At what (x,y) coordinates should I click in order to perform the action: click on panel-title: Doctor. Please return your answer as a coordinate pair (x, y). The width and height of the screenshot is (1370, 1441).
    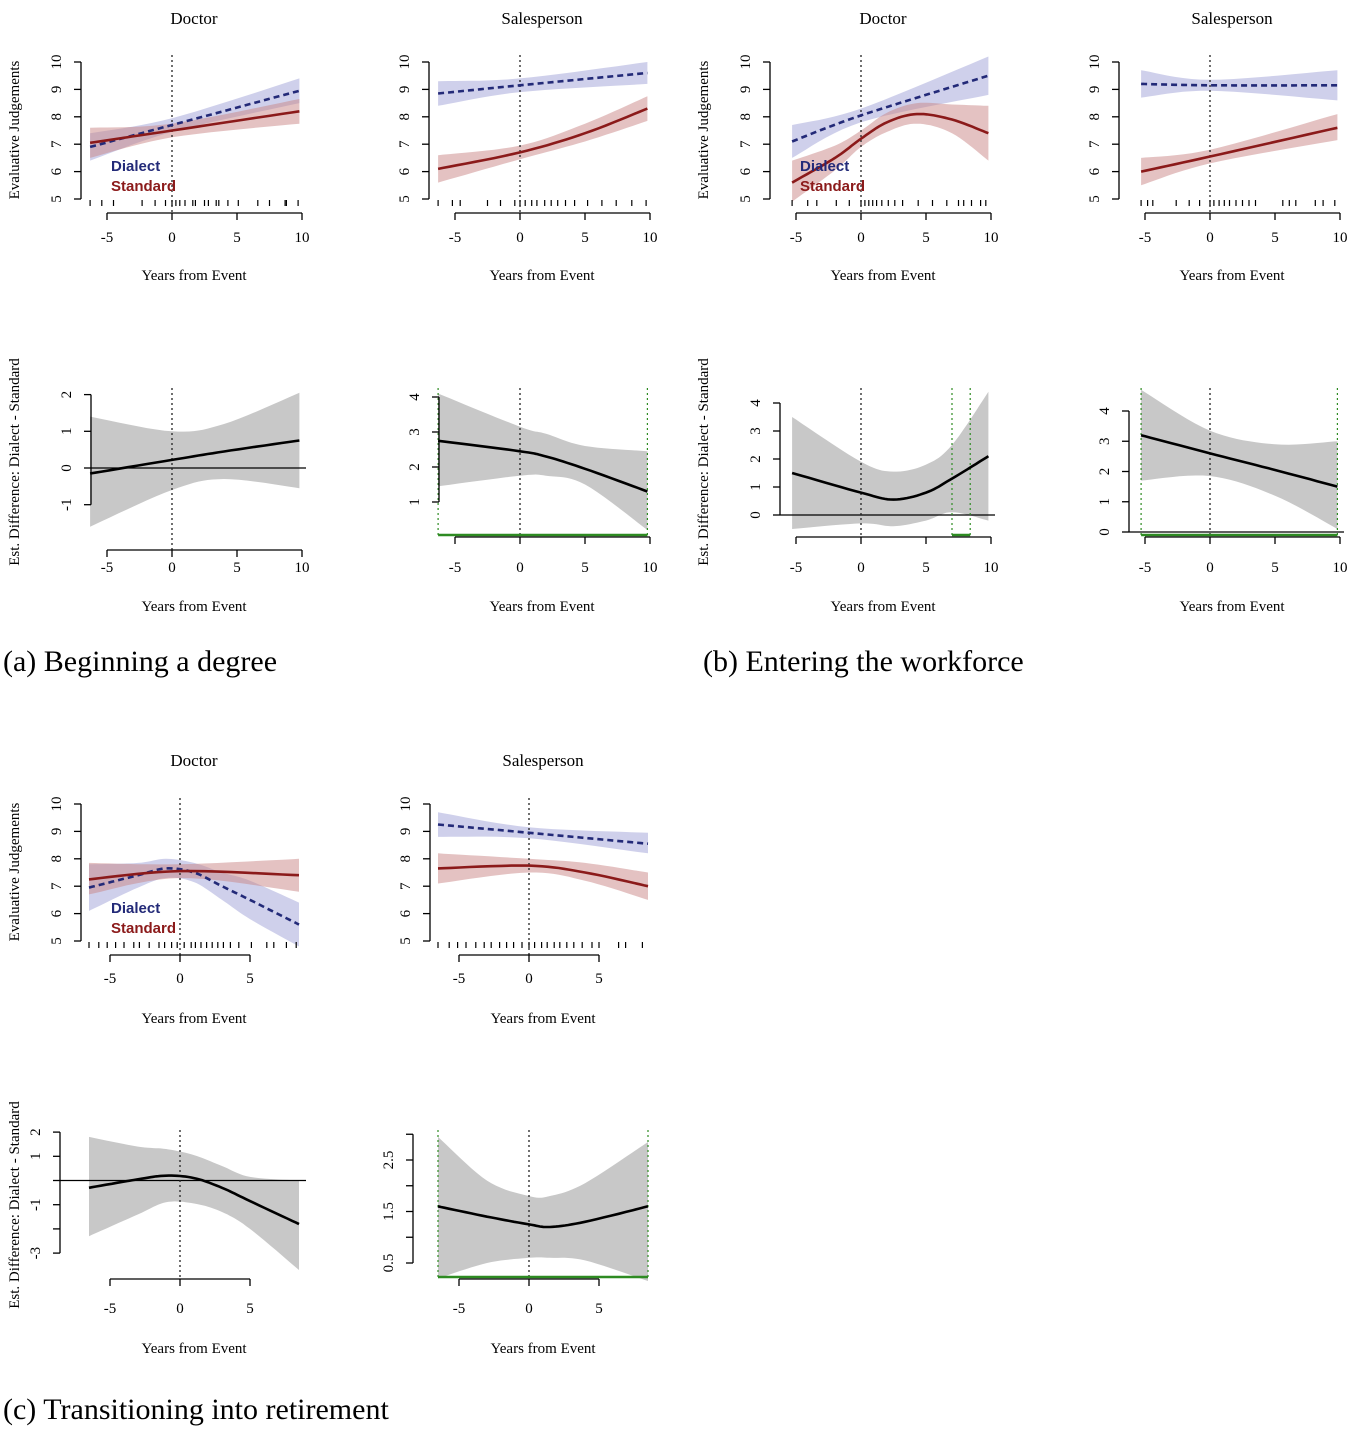
    Looking at the image, I should click on (194, 760).